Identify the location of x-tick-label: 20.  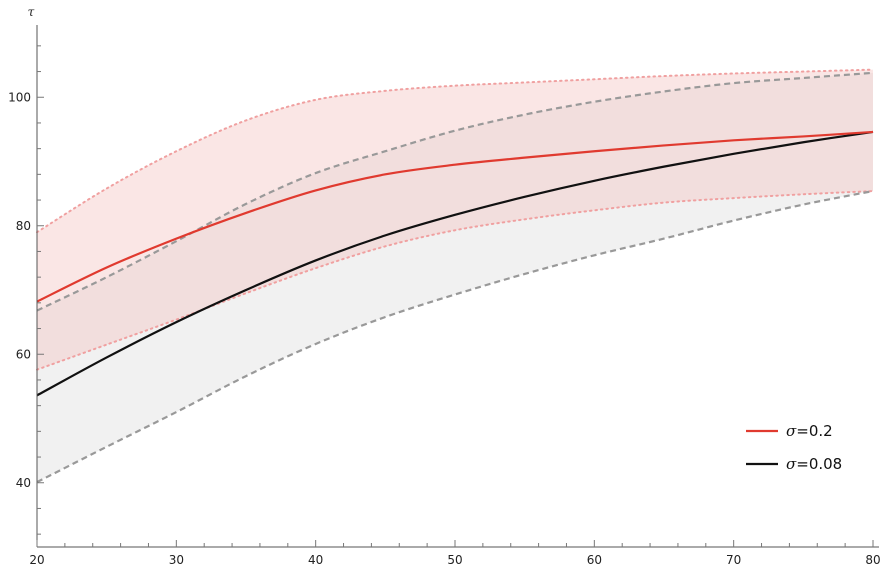
(36, 560).